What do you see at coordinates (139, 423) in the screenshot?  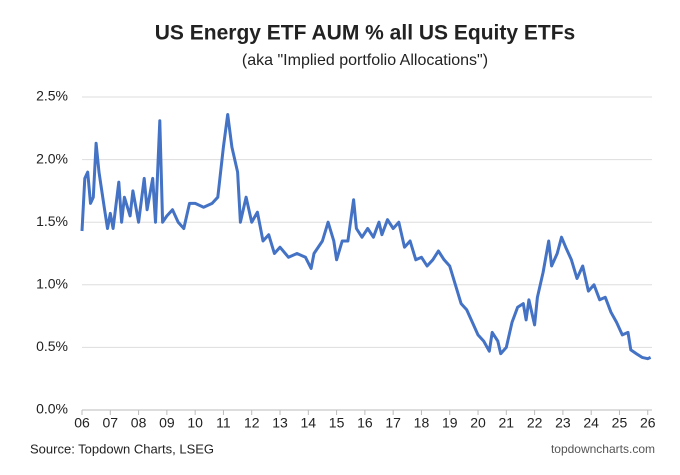 I see `x-tick-label: 08` at bounding box center [139, 423].